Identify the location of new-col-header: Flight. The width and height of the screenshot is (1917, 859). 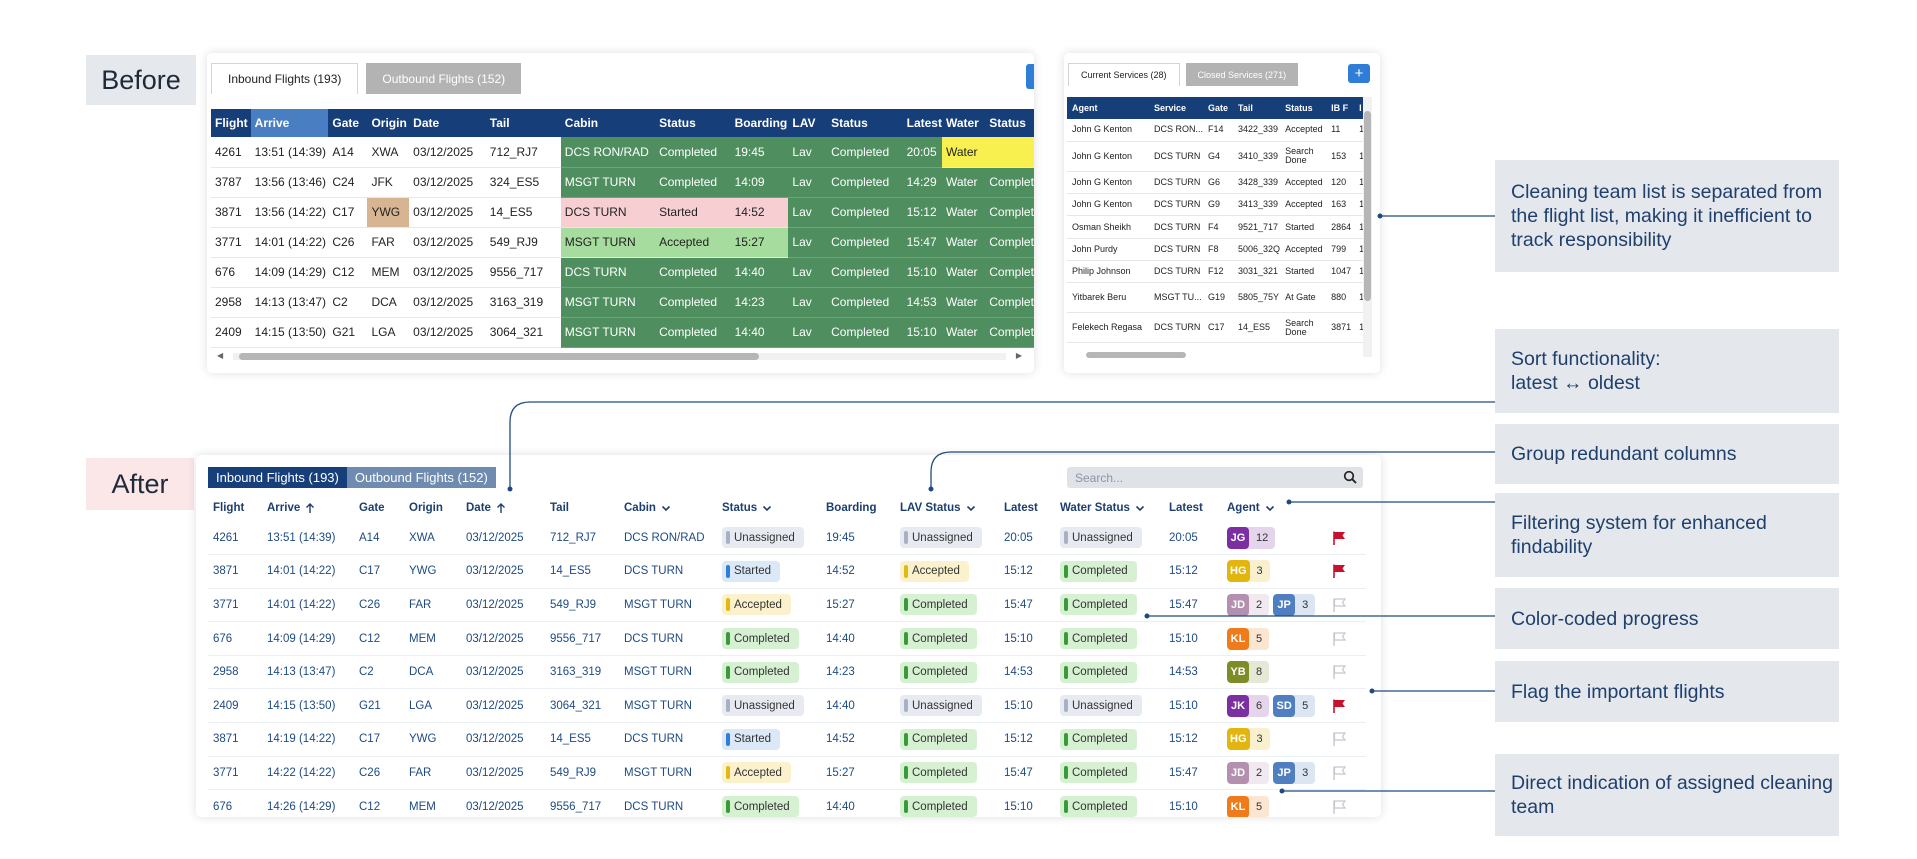
(235, 508).